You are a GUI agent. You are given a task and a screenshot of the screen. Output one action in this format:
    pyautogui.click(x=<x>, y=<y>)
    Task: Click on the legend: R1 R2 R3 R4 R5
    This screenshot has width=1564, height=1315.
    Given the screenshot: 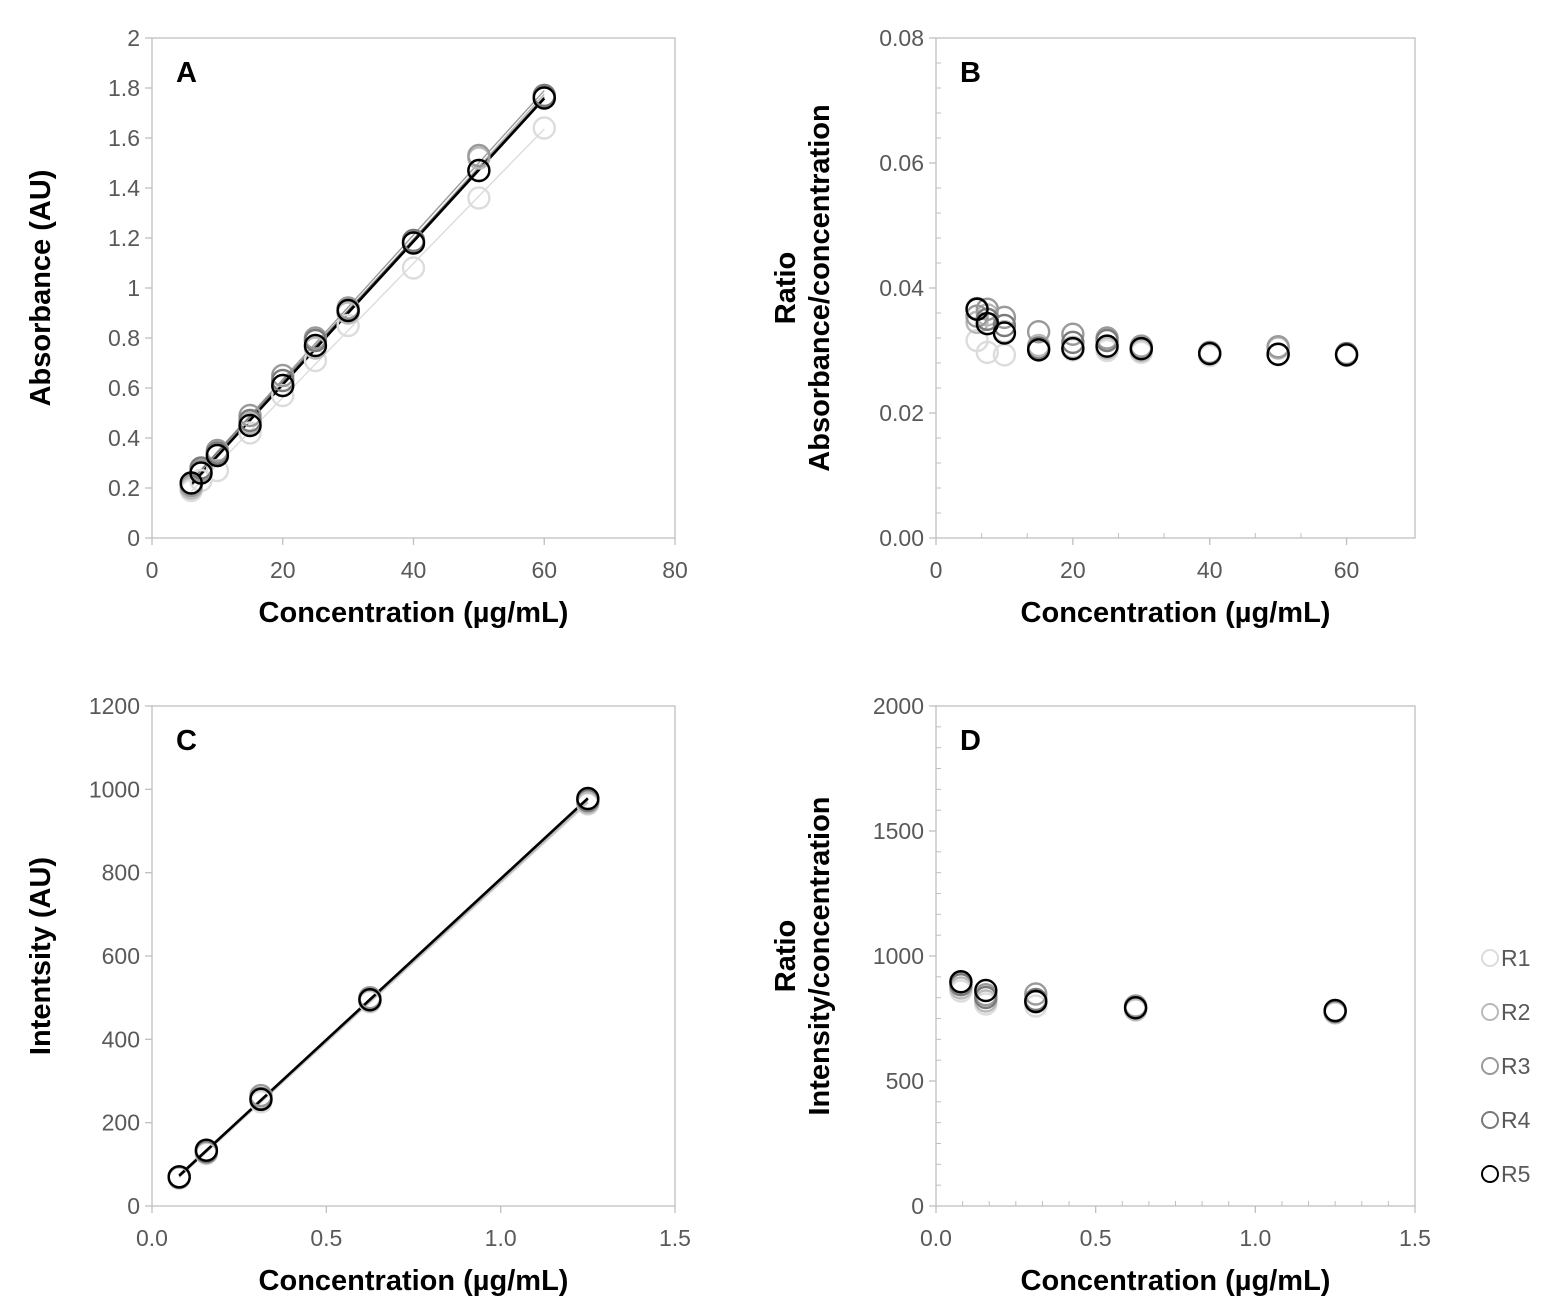 What is the action you would take?
    pyautogui.click(x=1506, y=1066)
    